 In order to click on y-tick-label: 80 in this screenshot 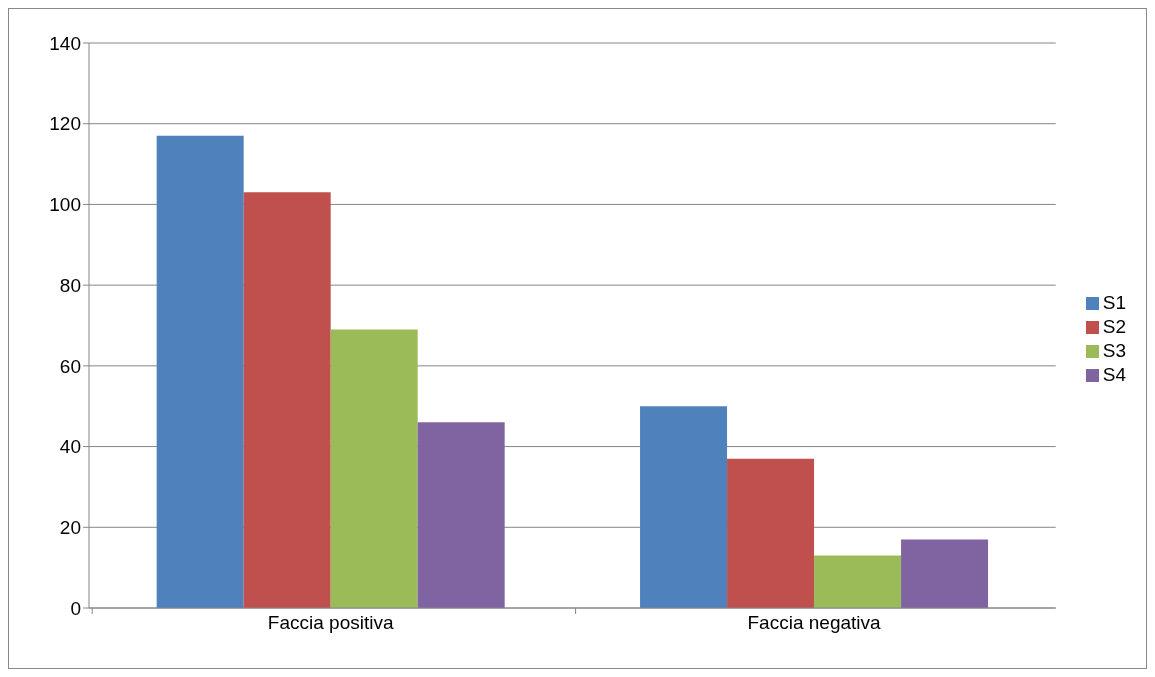, I will do `click(70, 285)`.